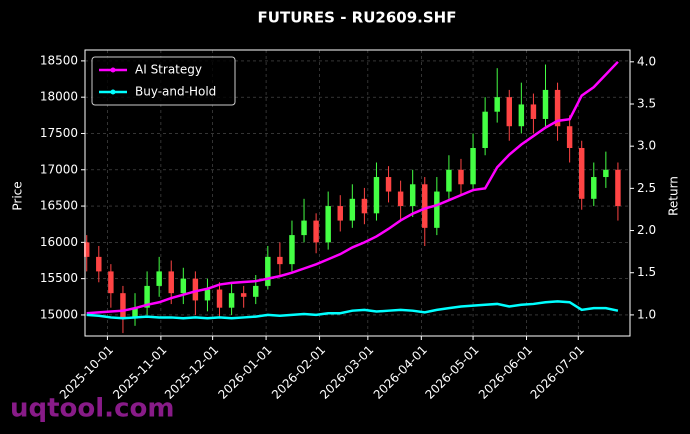 The height and width of the screenshot is (434, 690). I want to click on y2-tick-label: 3.5, so click(646, 103).